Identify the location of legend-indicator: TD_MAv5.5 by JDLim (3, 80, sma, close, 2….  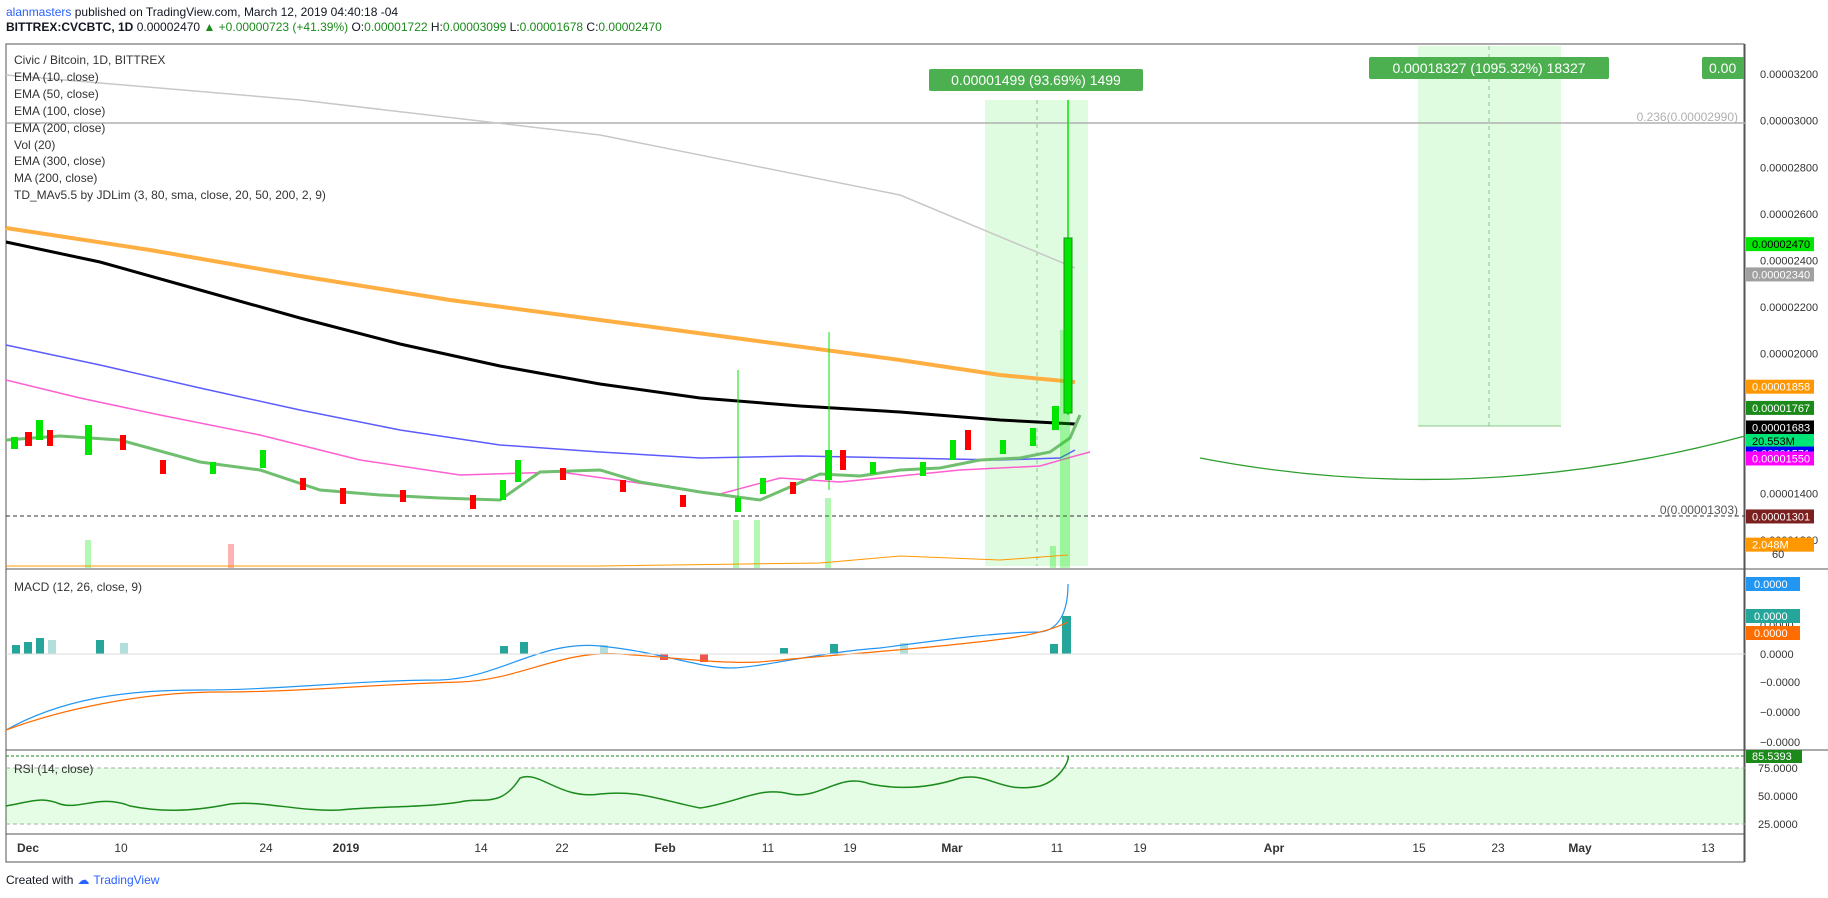
(170, 195).